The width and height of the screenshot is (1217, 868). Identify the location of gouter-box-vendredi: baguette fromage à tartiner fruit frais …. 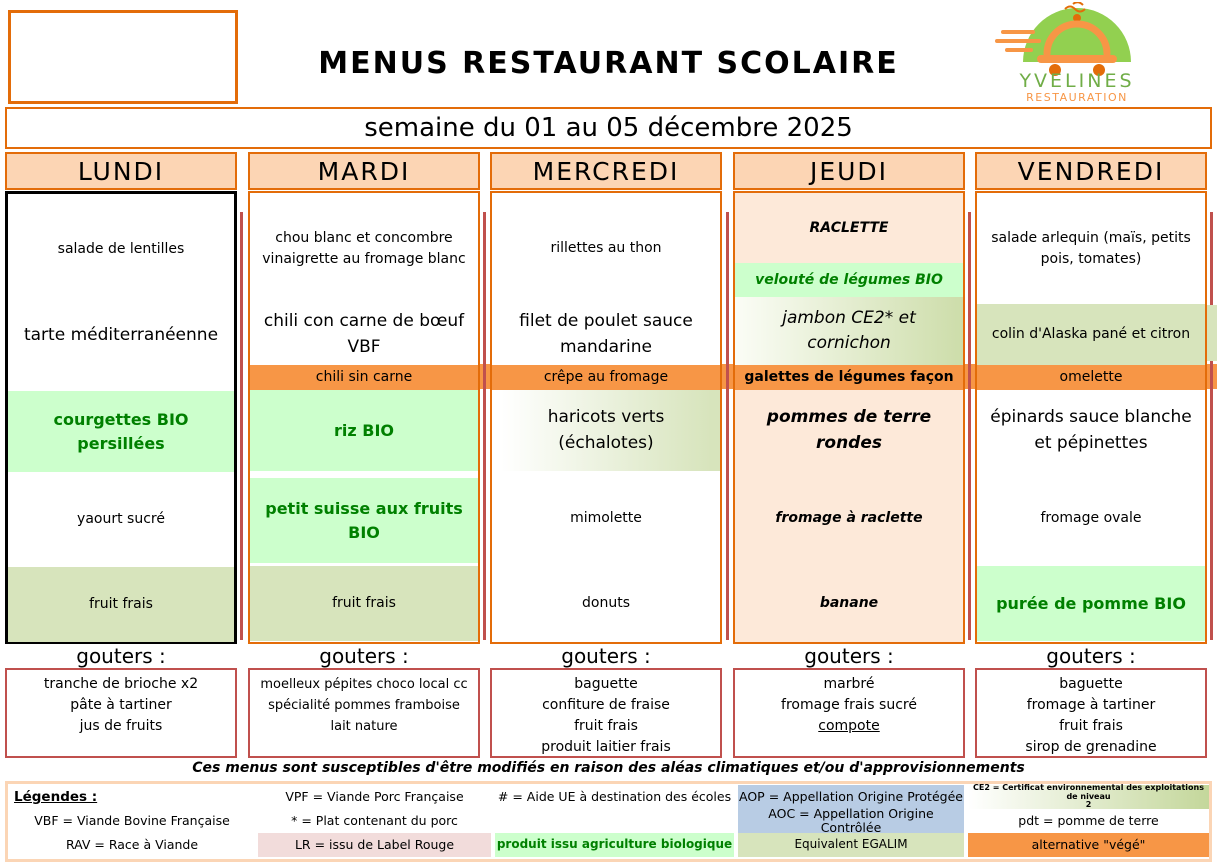
(1091, 713).